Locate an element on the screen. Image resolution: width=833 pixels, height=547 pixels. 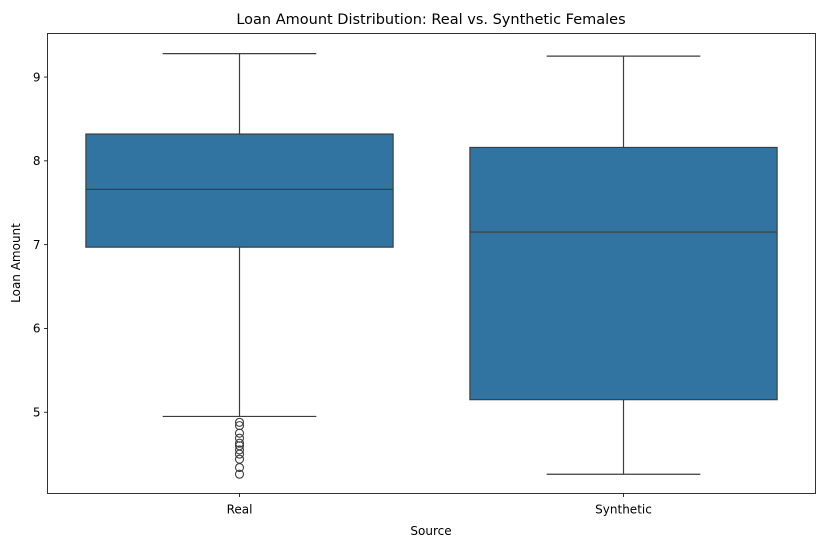
x-axis-label: Source is located at coordinates (430, 531).